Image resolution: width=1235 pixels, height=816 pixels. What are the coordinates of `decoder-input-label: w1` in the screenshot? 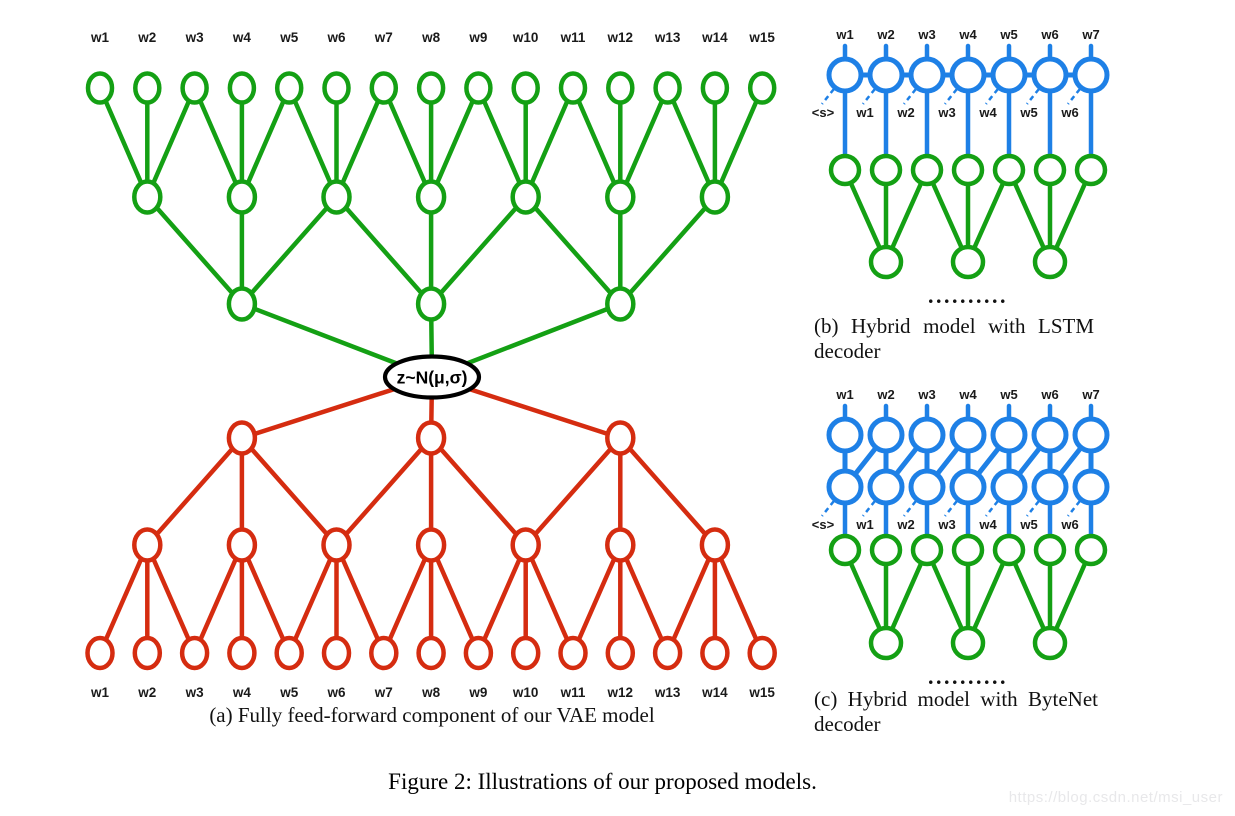 It's located at (864, 524).